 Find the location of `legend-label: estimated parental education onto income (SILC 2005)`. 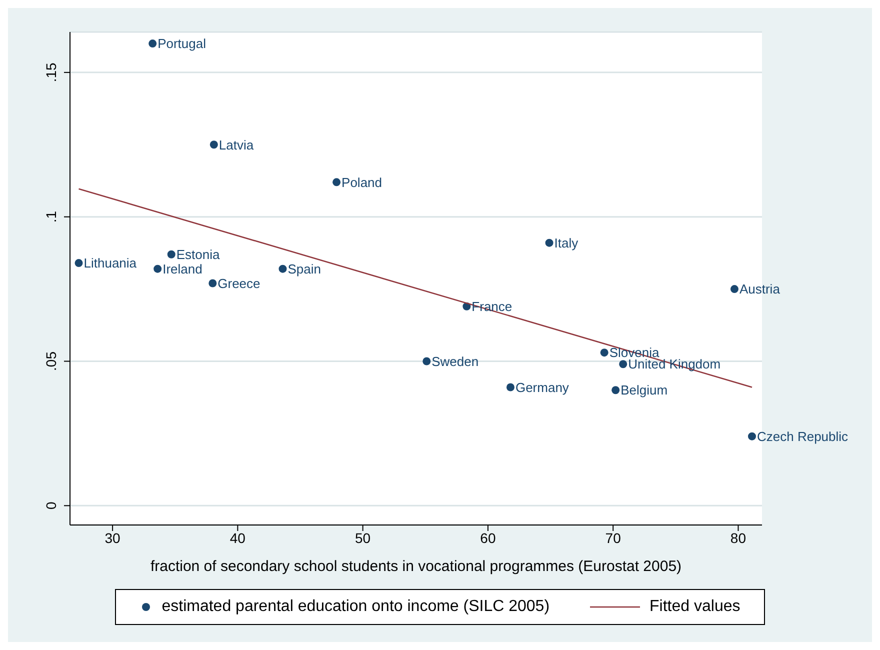

legend-label: estimated parental education onto income (SILC 2005) is located at coordinates (356, 607).